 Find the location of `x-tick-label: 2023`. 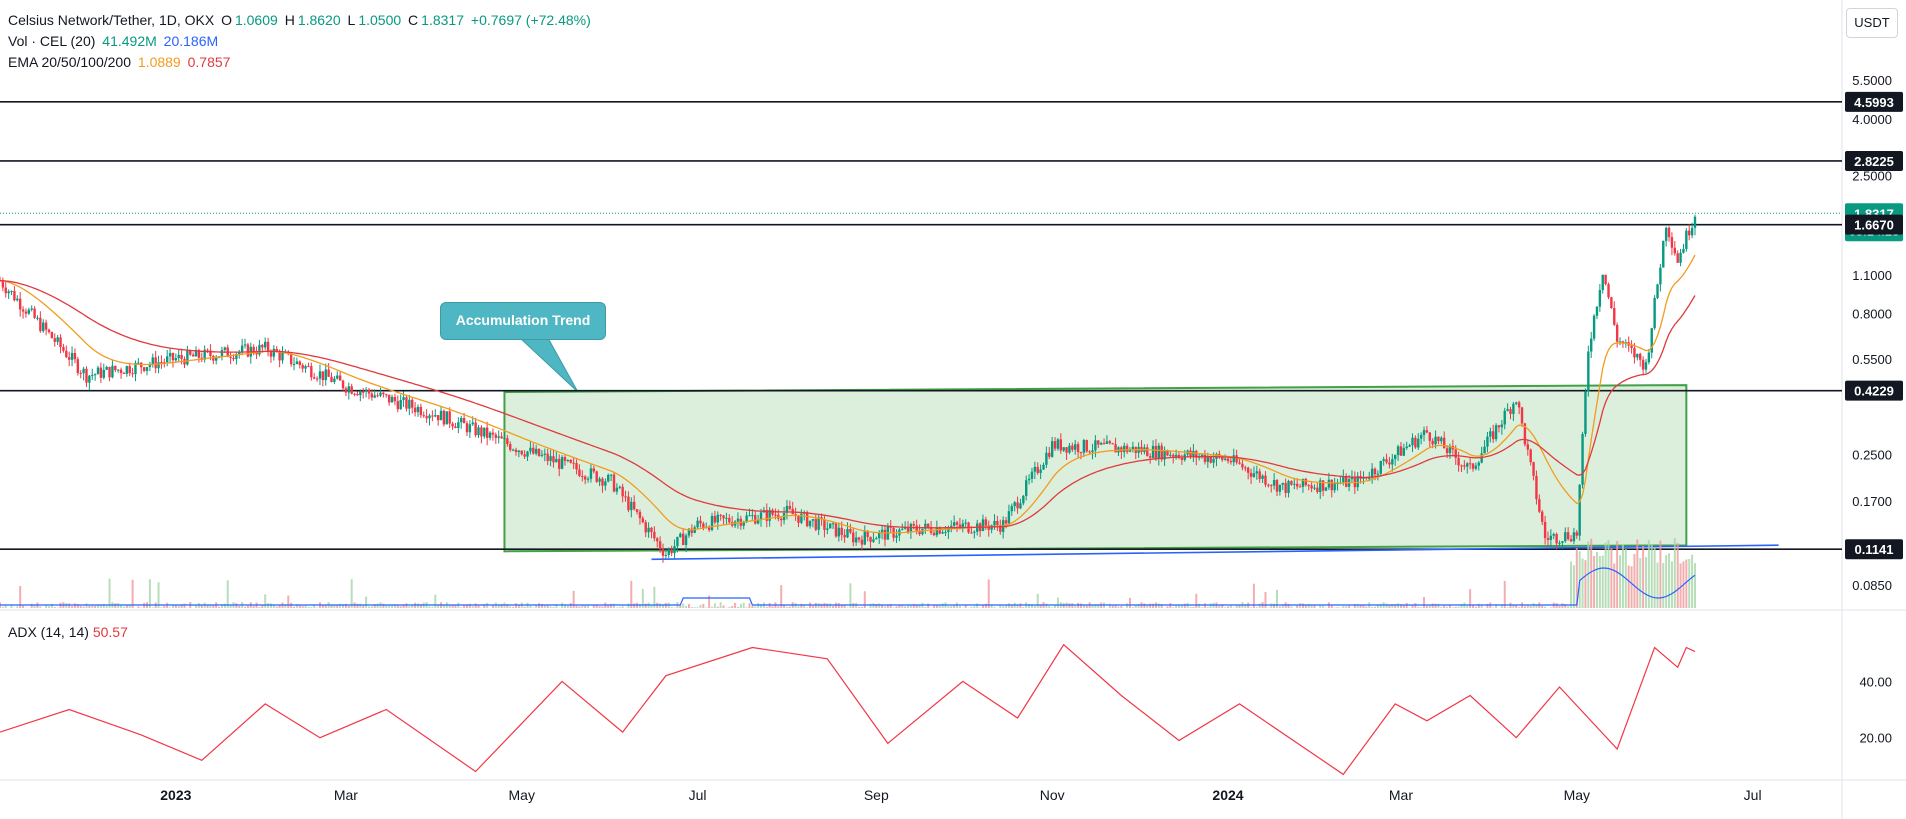

x-tick-label: 2023 is located at coordinates (175, 795).